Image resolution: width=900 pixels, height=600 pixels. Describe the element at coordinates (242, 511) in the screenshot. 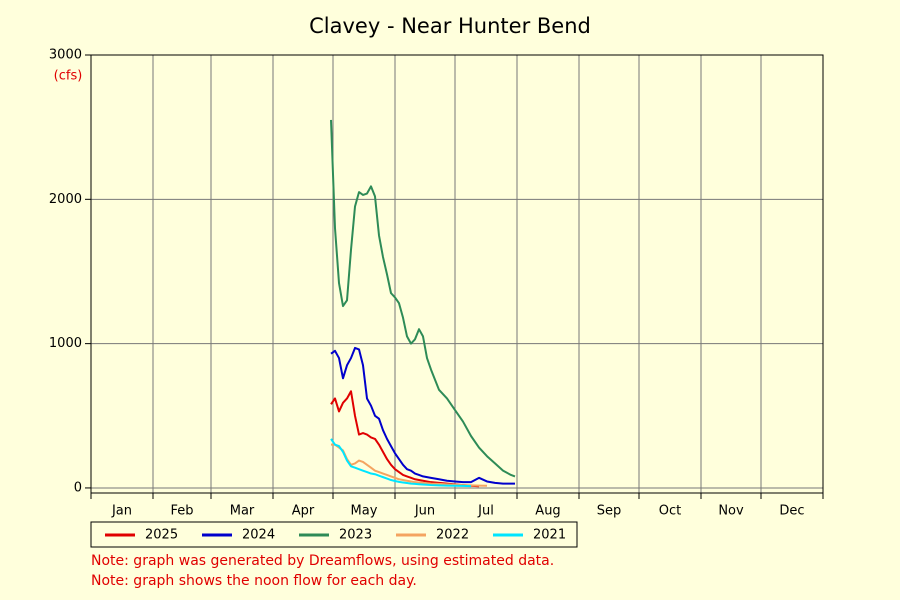

I see `x-tick-label: Mar` at that location.